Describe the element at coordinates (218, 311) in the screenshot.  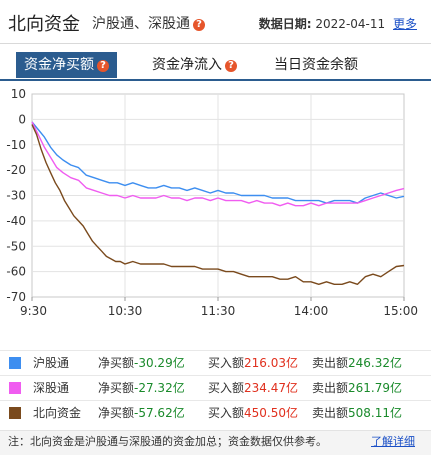
I see `x-tick-label: 11:30` at that location.